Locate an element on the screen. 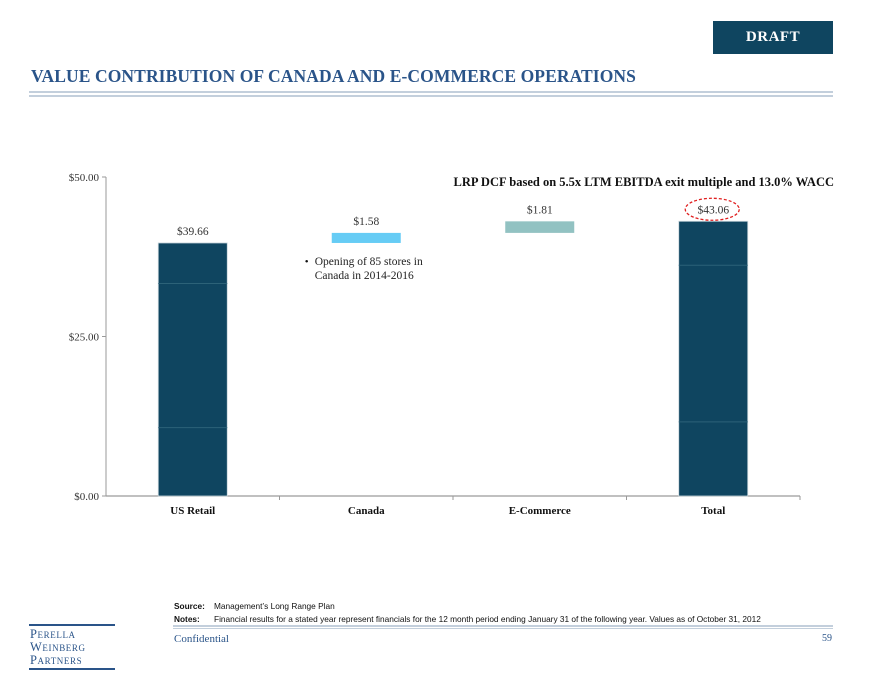 This screenshot has height=680, width=880. data-label: $43.06 is located at coordinates (713, 209).